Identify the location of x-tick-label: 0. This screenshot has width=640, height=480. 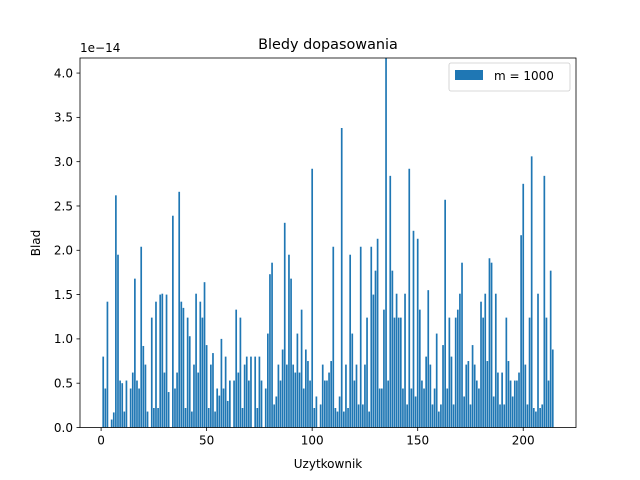
(101, 441).